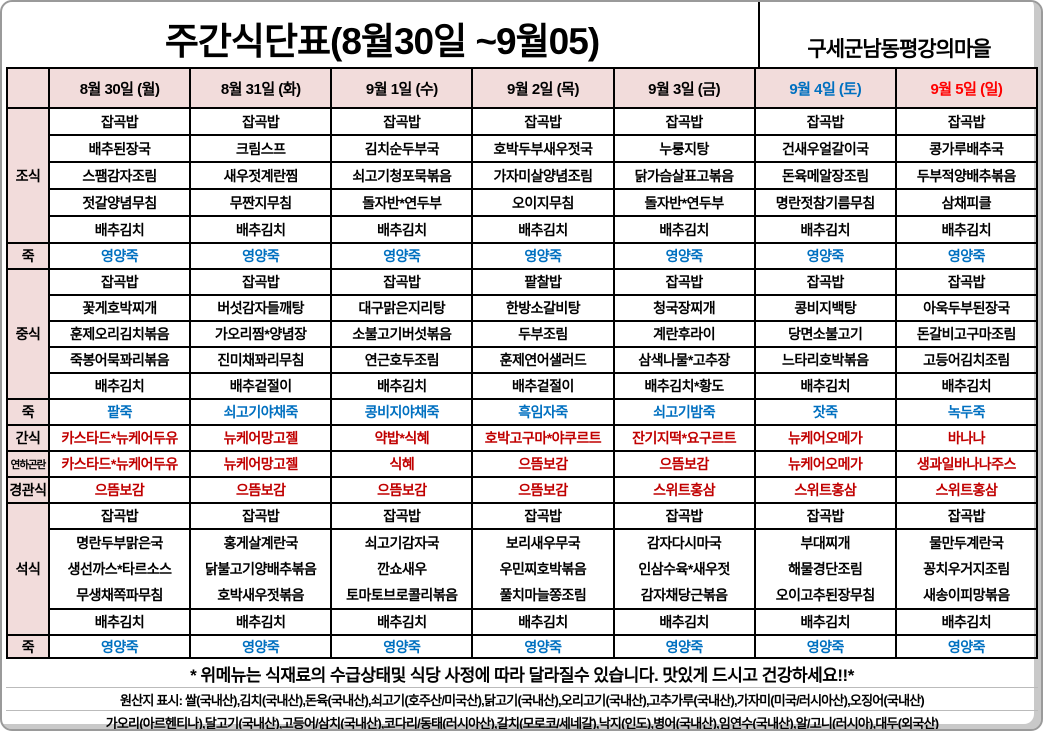 The image size is (1043, 731). What do you see at coordinates (966, 175) in the screenshot?
I see `menu-cell: 두부적양배추볶음` at bounding box center [966, 175].